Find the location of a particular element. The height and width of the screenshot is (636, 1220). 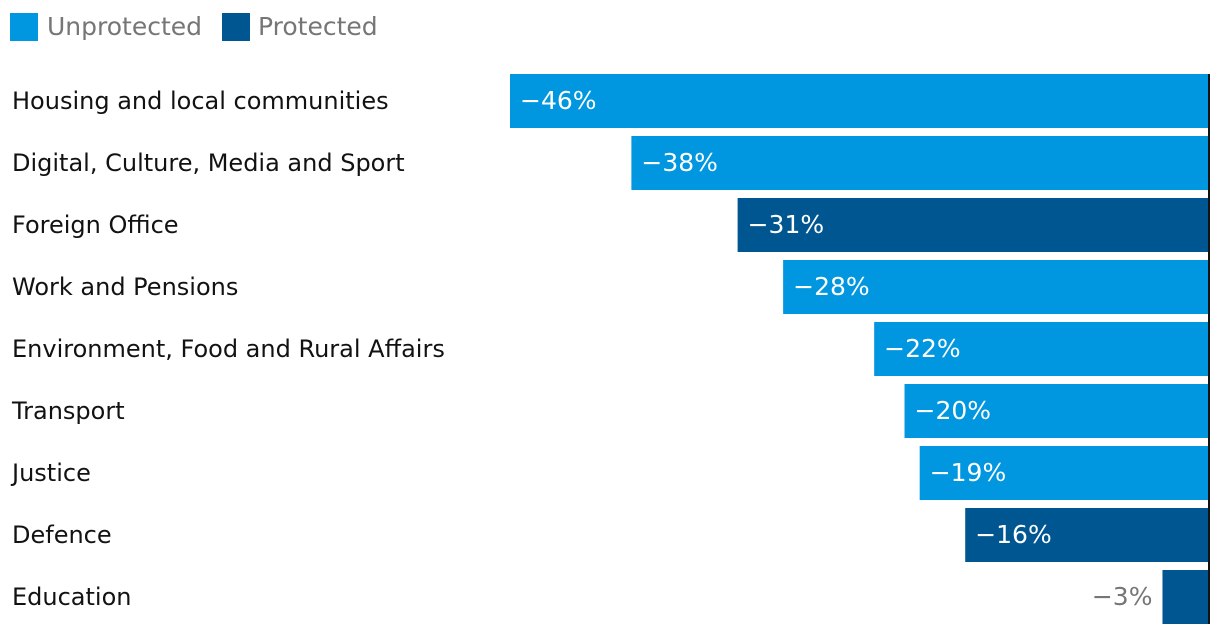

legend: Unprotected Protected is located at coordinates (194, 26).